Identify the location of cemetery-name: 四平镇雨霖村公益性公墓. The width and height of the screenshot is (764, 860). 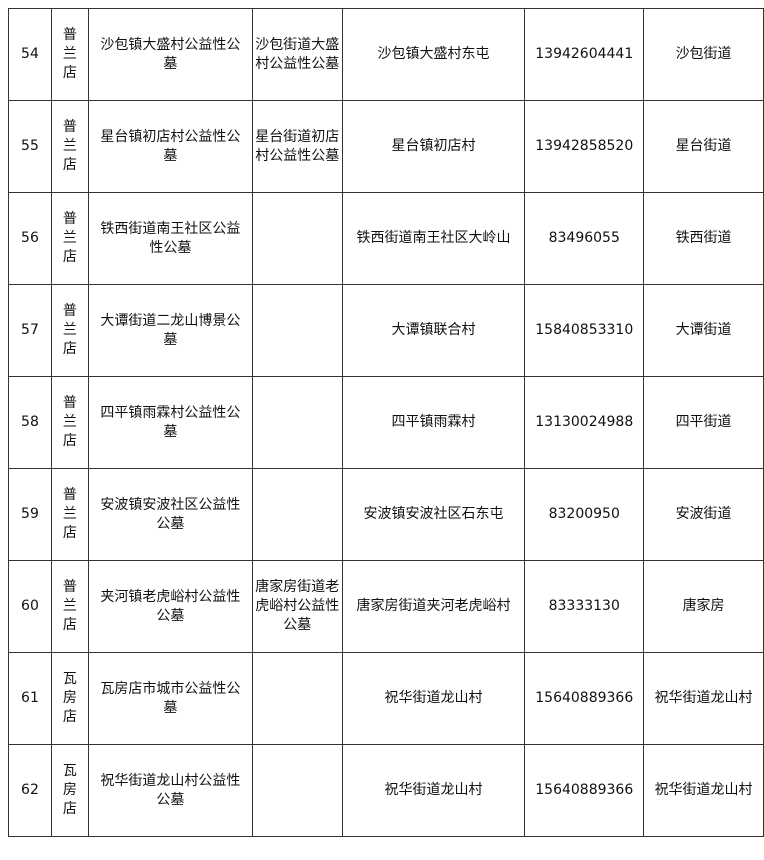
(170, 422).